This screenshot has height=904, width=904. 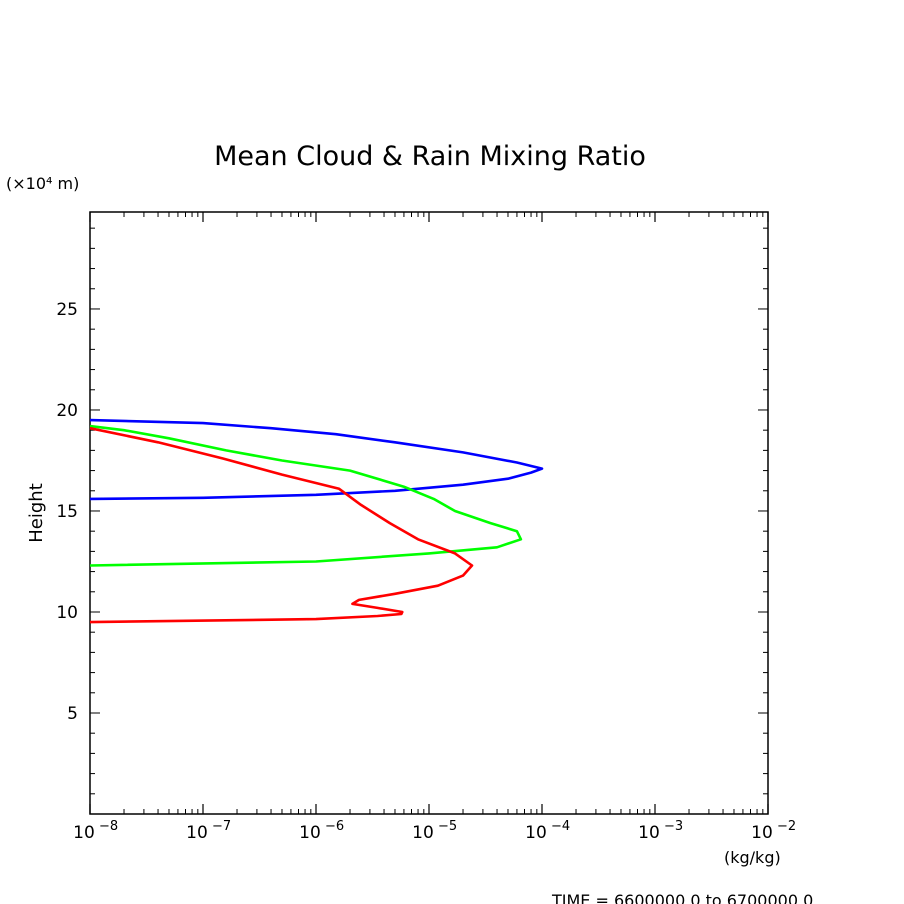 What do you see at coordinates (67, 310) in the screenshot?
I see `y-tick-label: 25` at bounding box center [67, 310].